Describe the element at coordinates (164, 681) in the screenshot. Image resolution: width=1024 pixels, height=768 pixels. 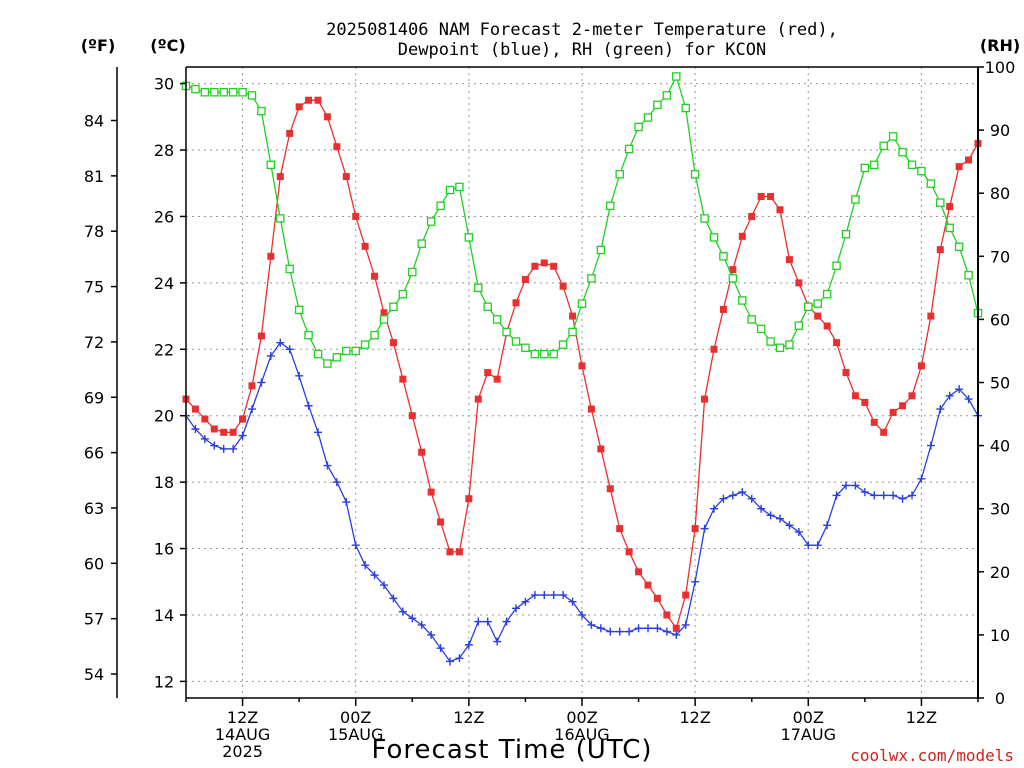
I see `celsius-tick-label: 12` at that location.